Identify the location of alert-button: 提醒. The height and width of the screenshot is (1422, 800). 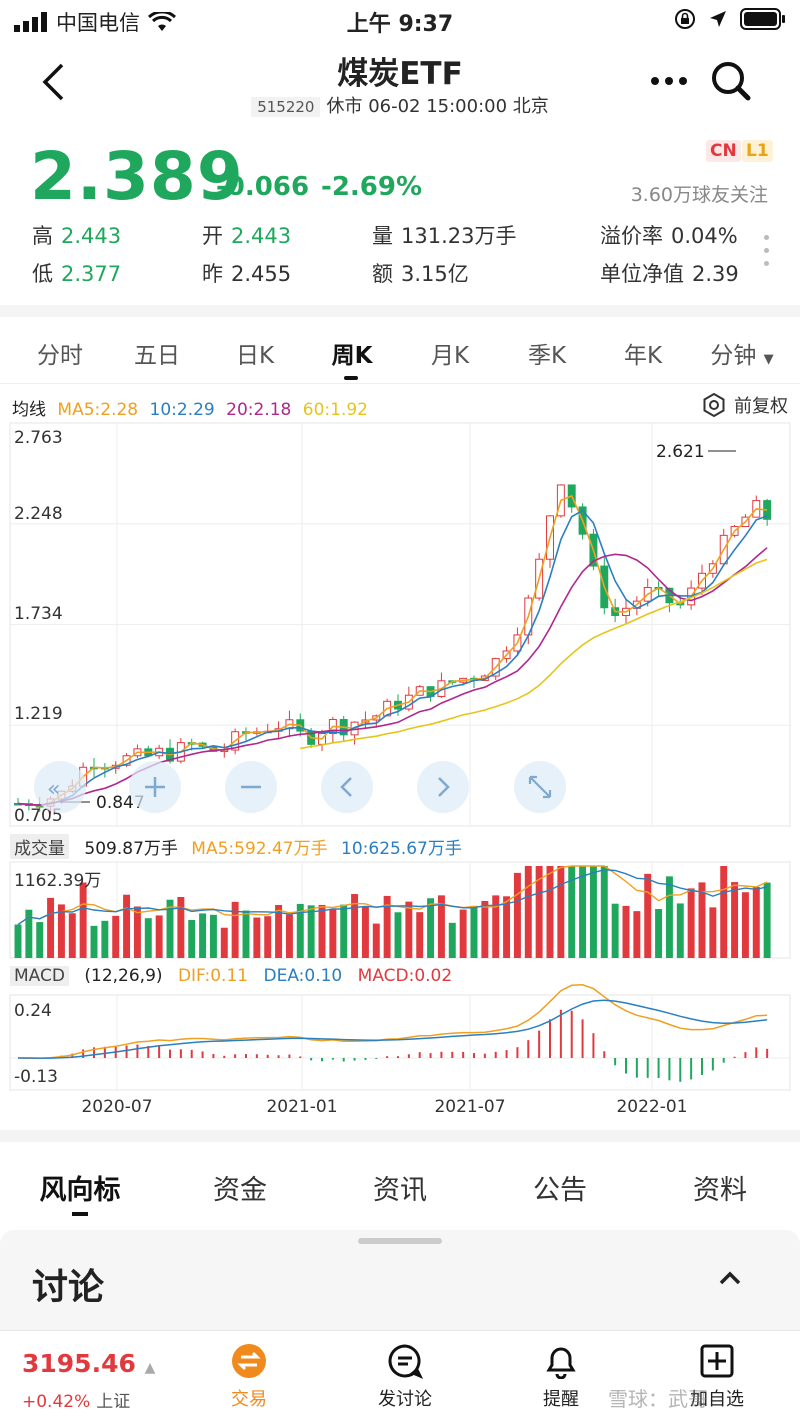
(561, 1377).